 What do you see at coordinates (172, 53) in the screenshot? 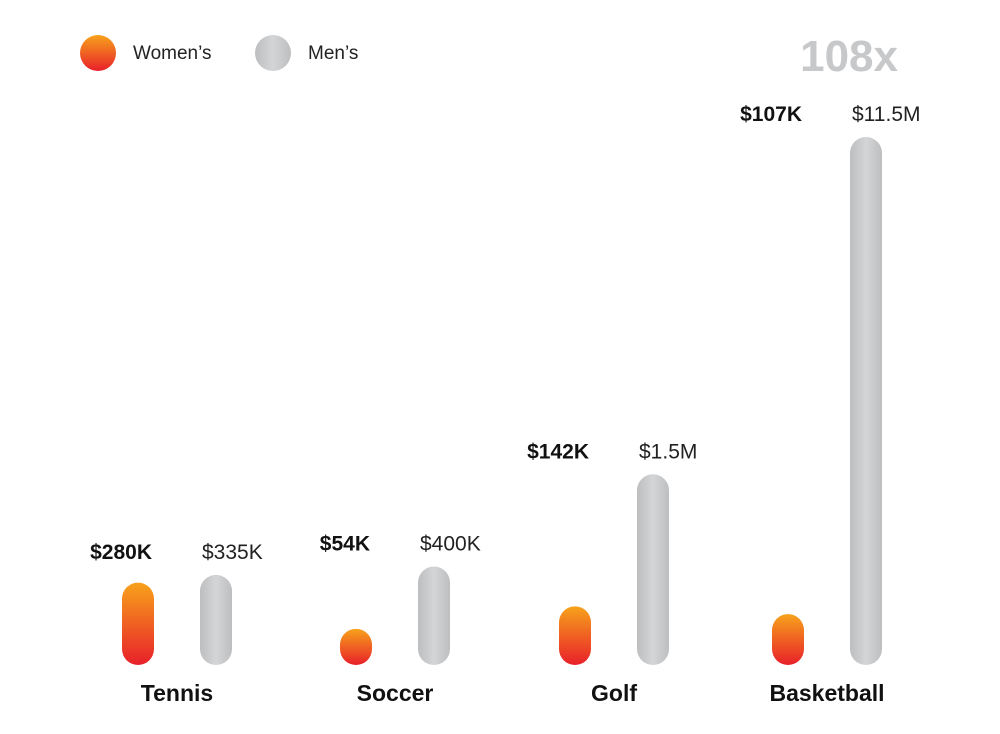
I see `legend-women-label: Women’s` at bounding box center [172, 53].